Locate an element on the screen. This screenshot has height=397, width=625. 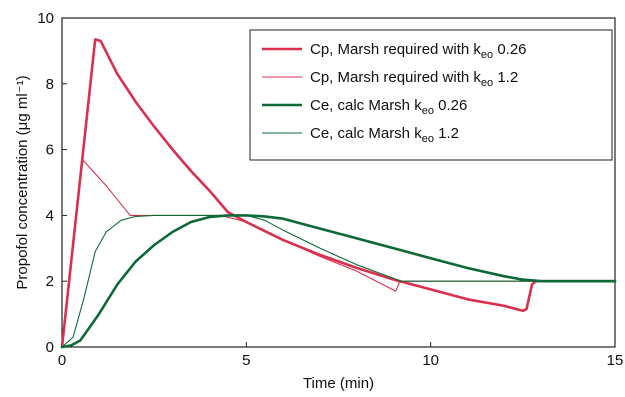
y-tick-label: 0 is located at coordinates (50, 347).